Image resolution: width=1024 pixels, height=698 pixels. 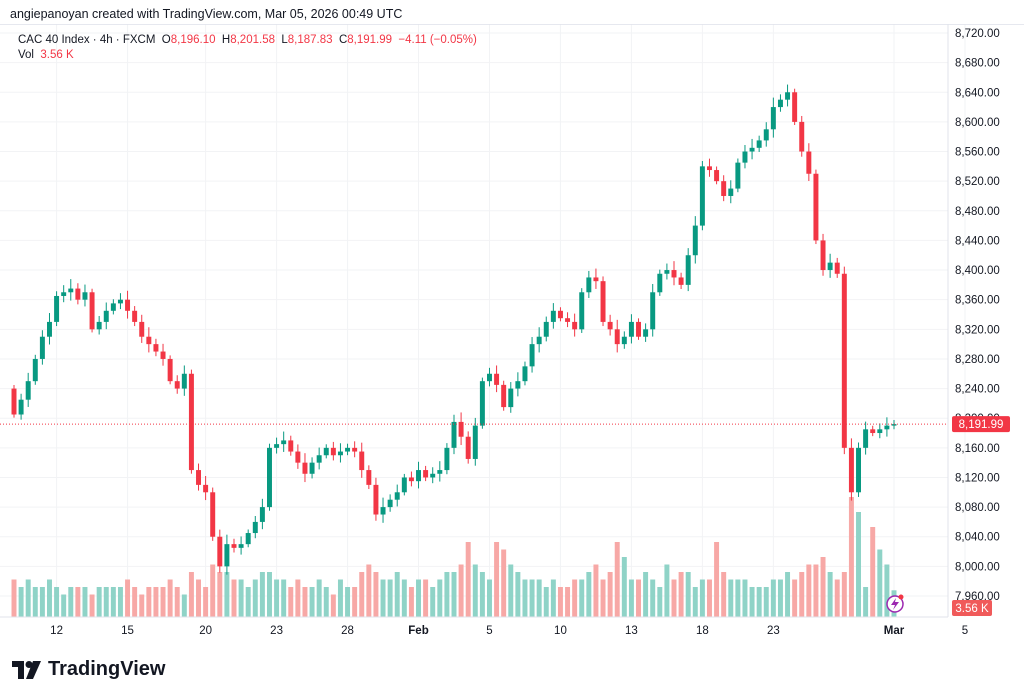 What do you see at coordinates (977, 153) in the screenshot?
I see `price-tick-label: 8,560.00` at bounding box center [977, 153].